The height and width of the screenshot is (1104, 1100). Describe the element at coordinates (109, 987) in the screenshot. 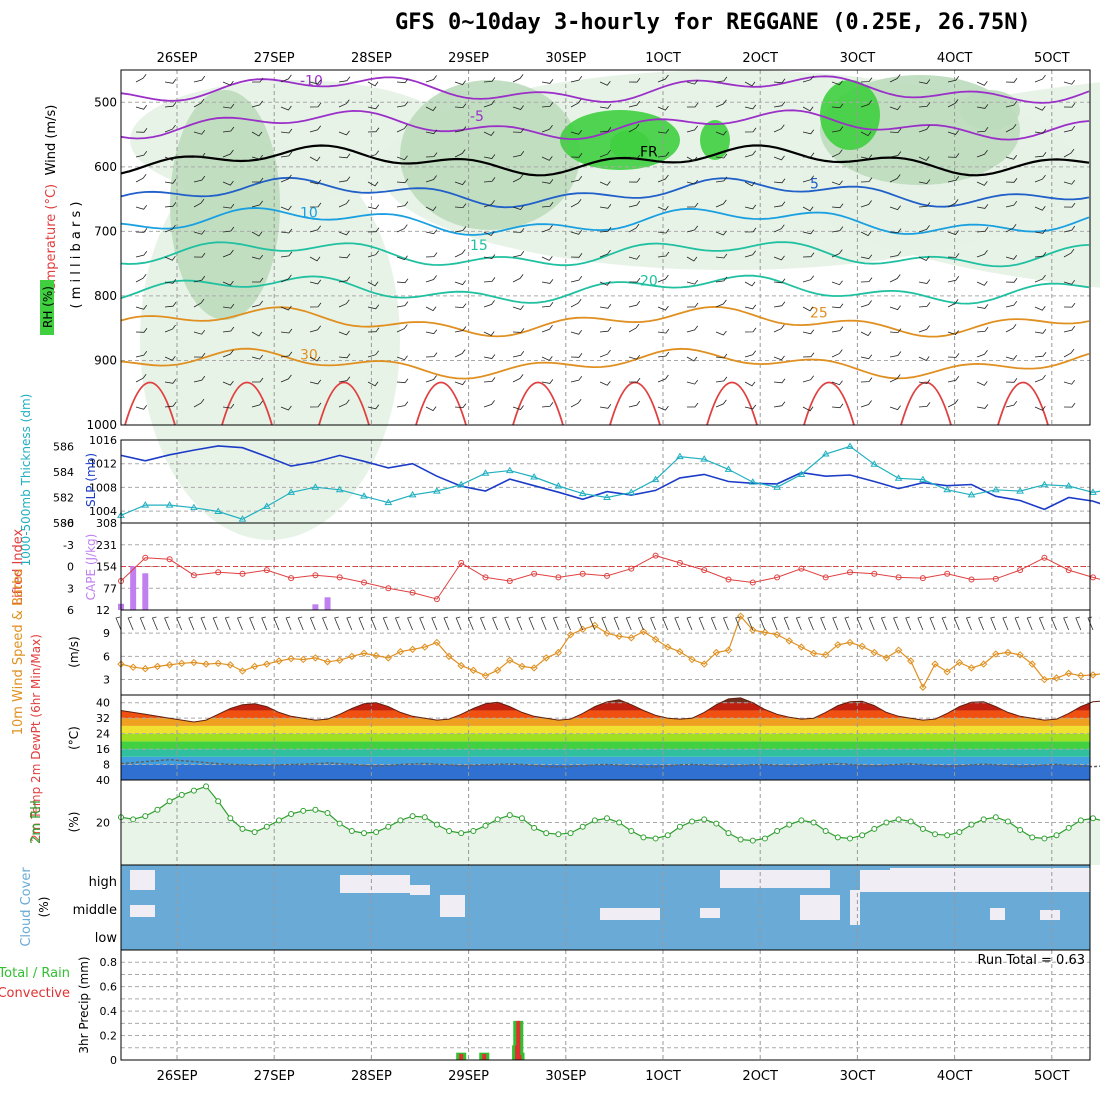

I see `precip-tick-label: 0.6` at that location.